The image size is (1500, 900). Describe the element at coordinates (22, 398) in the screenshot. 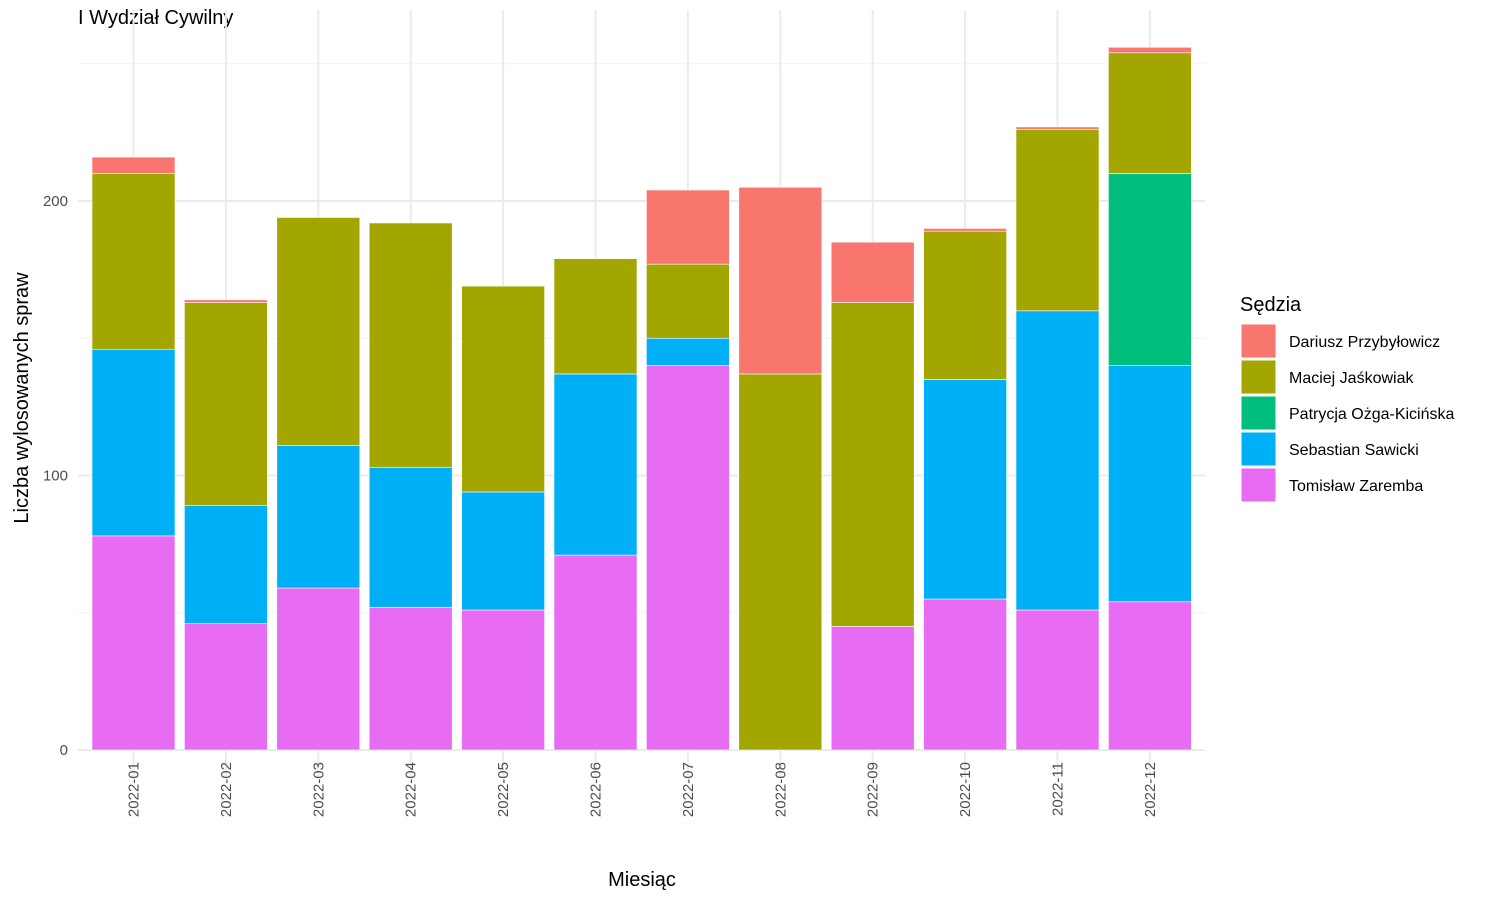

I see `y-axis-title: Liczba wylosowanych spraw` at that location.